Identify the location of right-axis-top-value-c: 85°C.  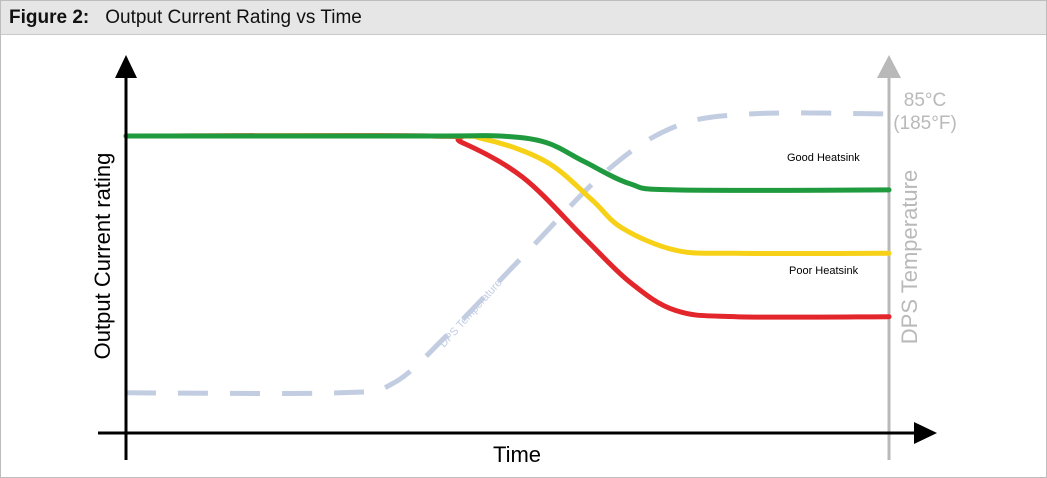
(925, 100).